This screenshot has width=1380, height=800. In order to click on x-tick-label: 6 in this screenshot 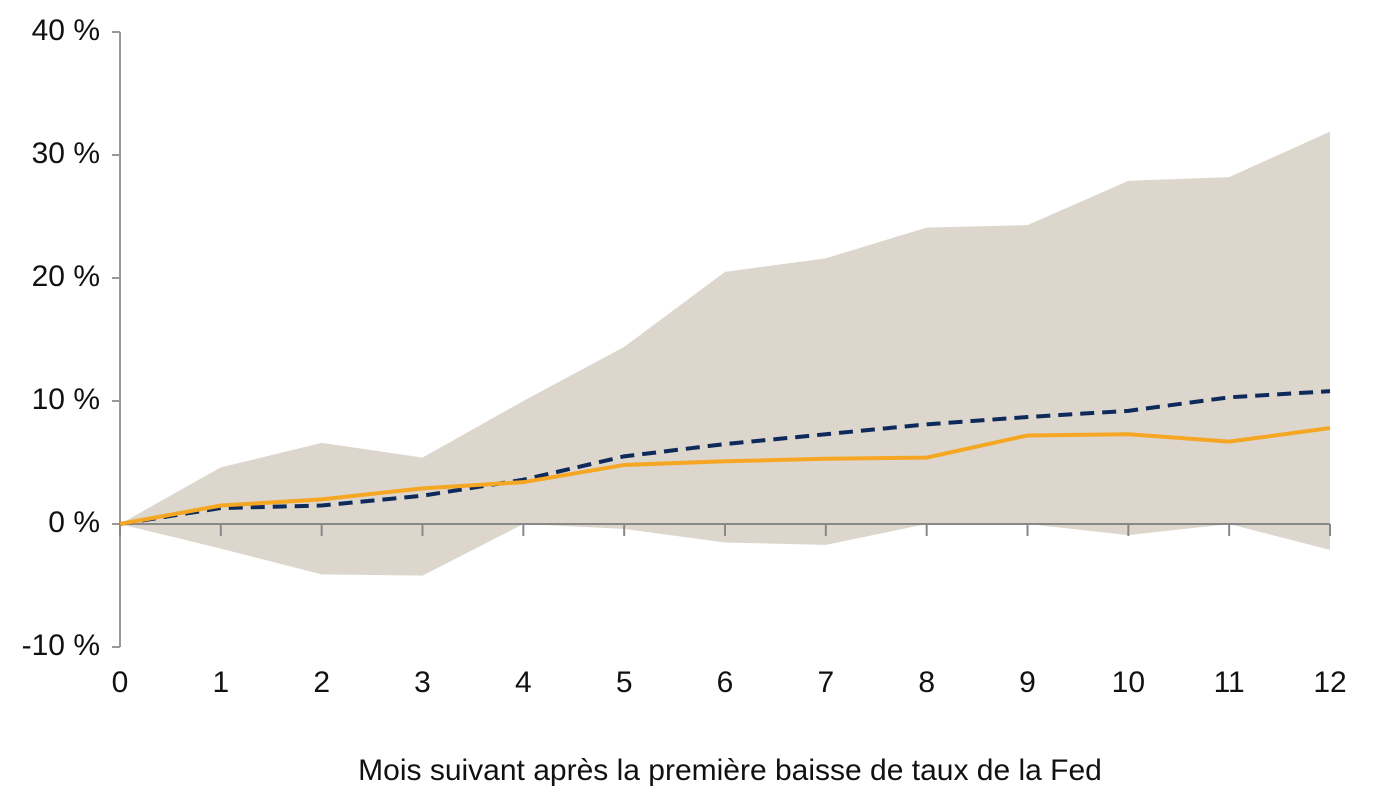, I will do `click(725, 682)`.